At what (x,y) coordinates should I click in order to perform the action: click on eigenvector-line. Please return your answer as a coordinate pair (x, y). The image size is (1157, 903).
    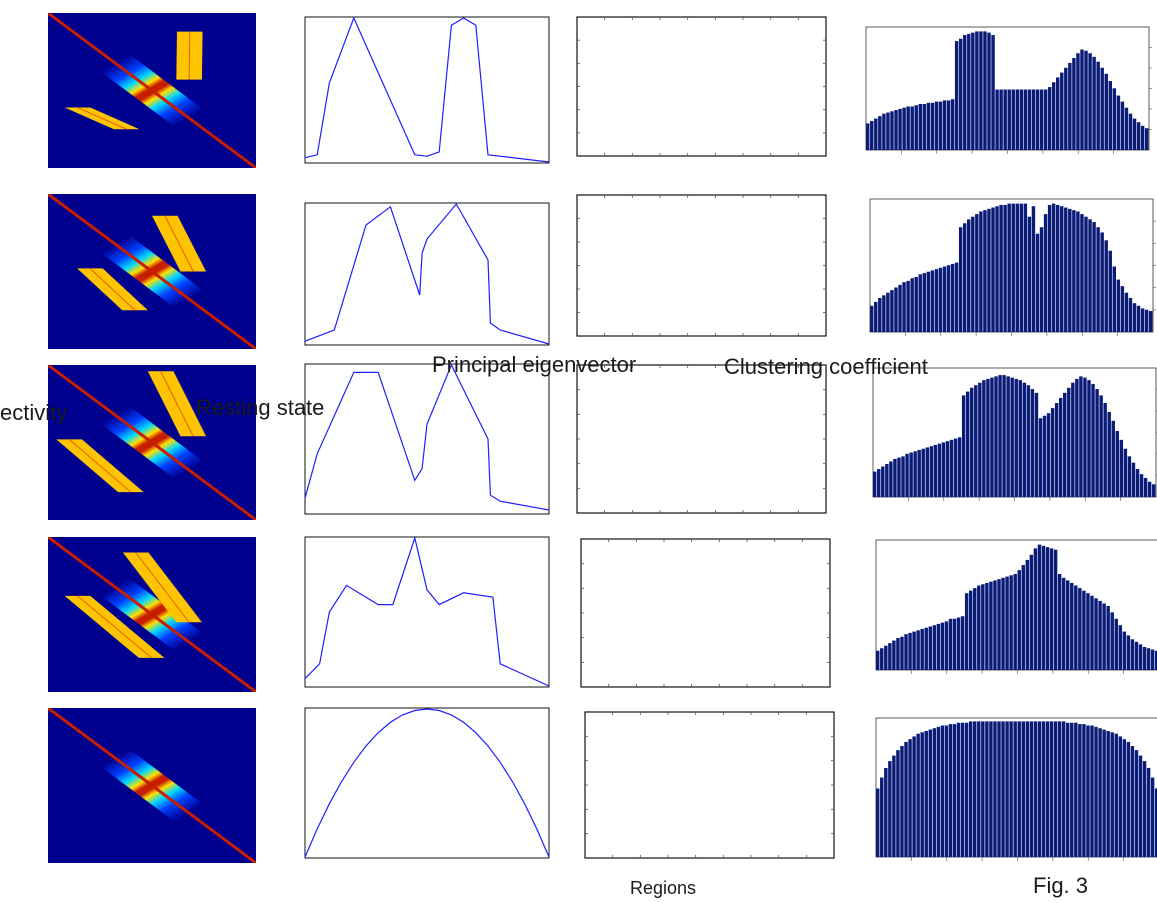
    Looking at the image, I should click on (427, 273).